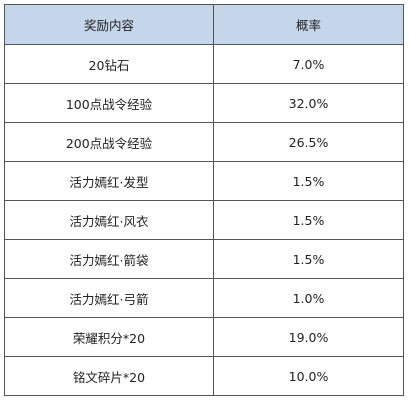 This screenshot has height=403, width=409. What do you see at coordinates (308, 142) in the screenshot?
I see `probability-cell: 26.5%` at bounding box center [308, 142].